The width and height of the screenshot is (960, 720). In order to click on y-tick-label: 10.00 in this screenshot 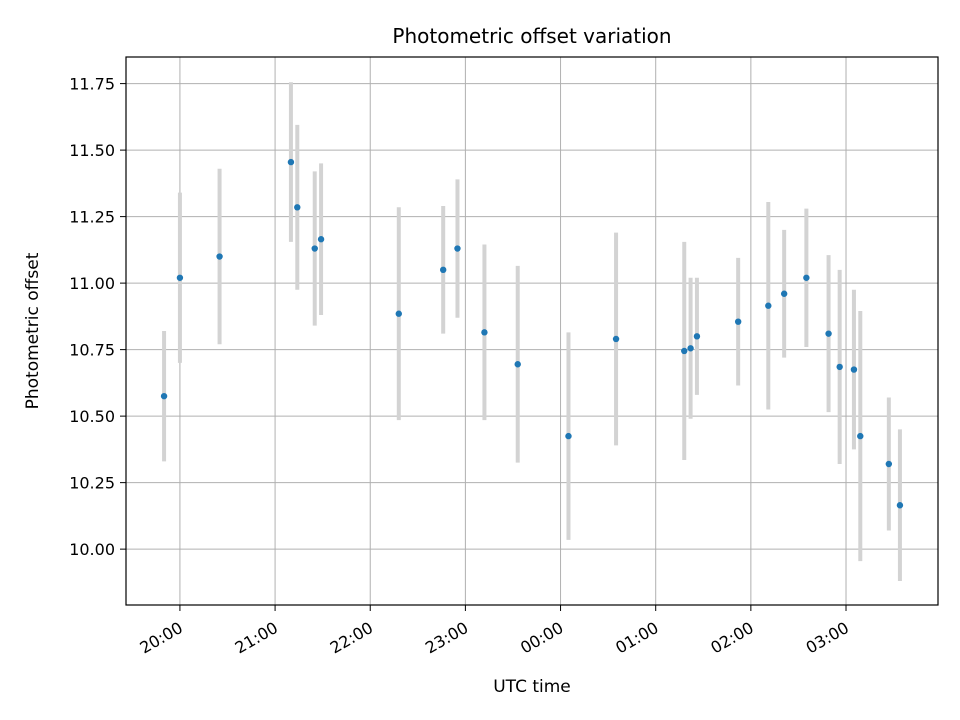, I will do `click(92, 549)`.